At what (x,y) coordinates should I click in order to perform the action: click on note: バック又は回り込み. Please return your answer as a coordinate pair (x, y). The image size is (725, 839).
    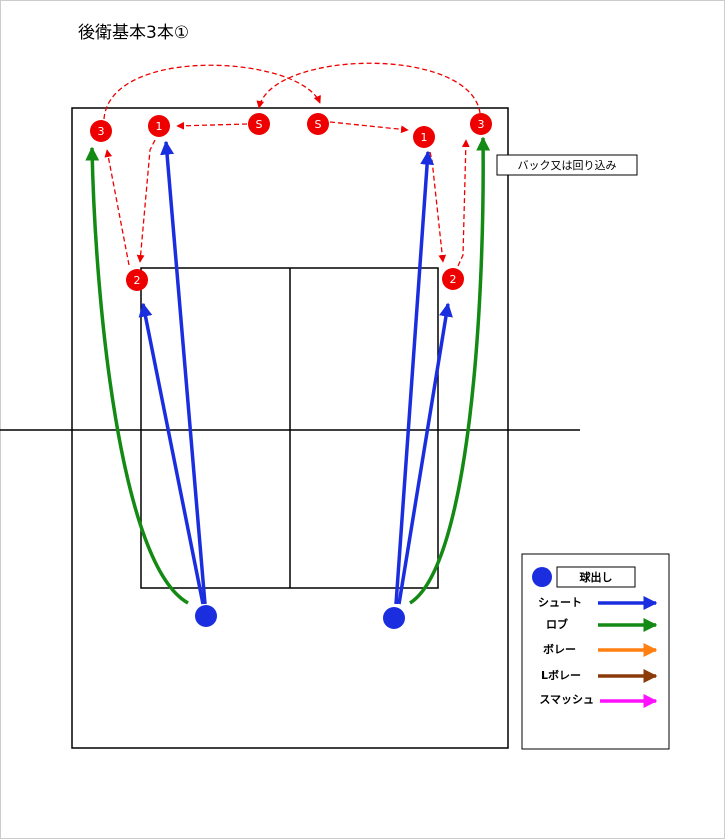
    Looking at the image, I should click on (567, 165).